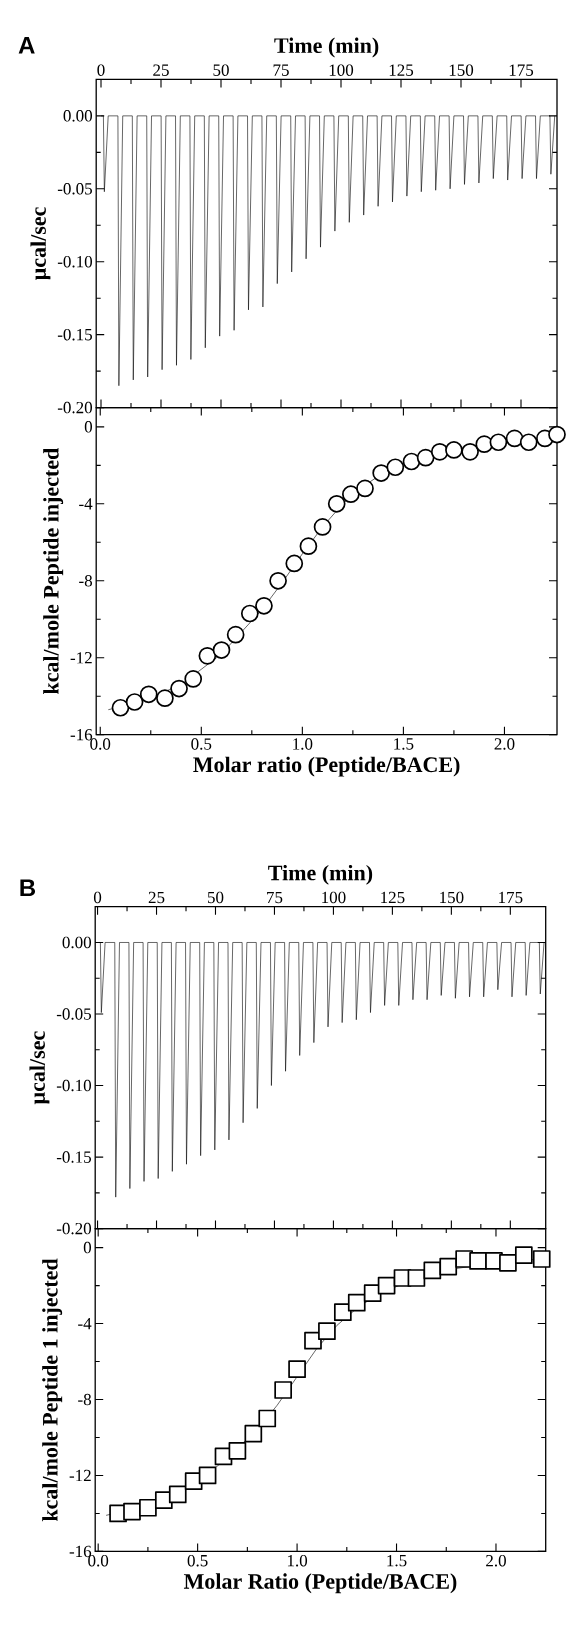 The width and height of the screenshot is (571, 1625). Describe the element at coordinates (26, 45) in the screenshot. I see `text: A` at that location.